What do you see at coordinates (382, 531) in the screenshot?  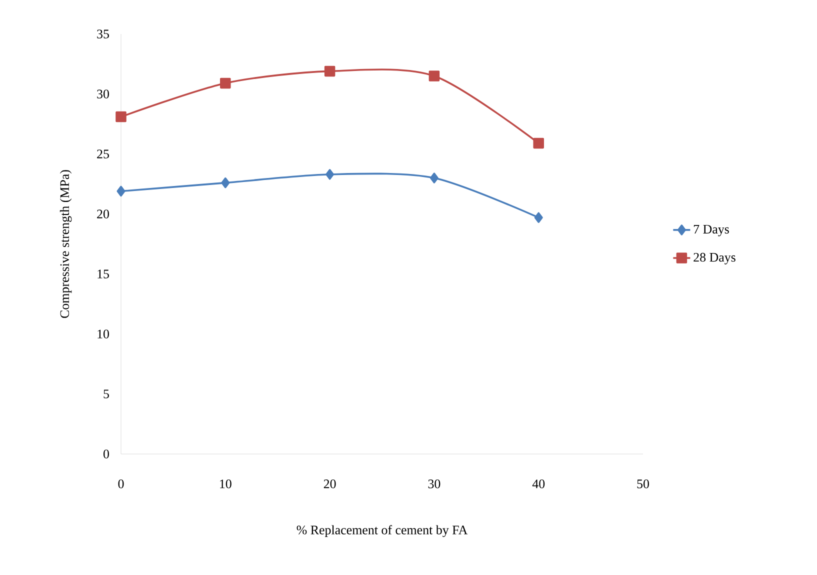 I see `x-axis-title: % Replacement of cement by FA` at bounding box center [382, 531].